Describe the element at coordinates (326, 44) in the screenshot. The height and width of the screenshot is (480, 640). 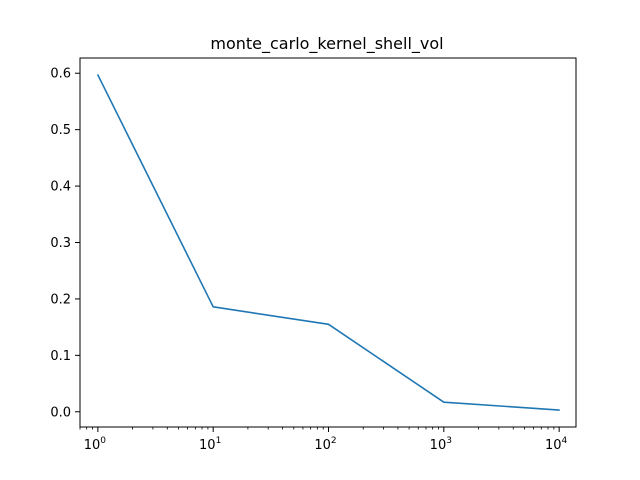
I see `chart-title: monte_carlo_kernel_shell_vol` at that location.